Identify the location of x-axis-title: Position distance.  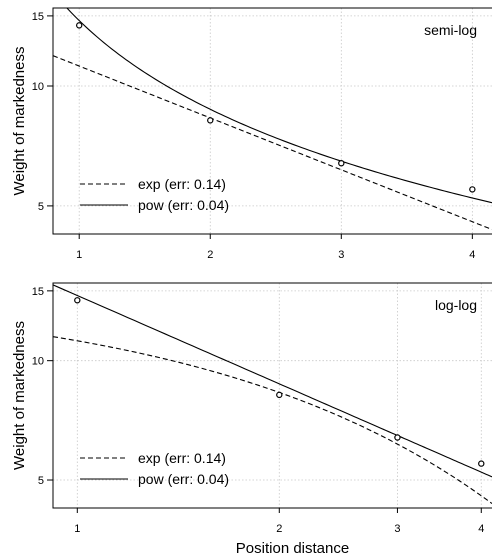
(292, 547).